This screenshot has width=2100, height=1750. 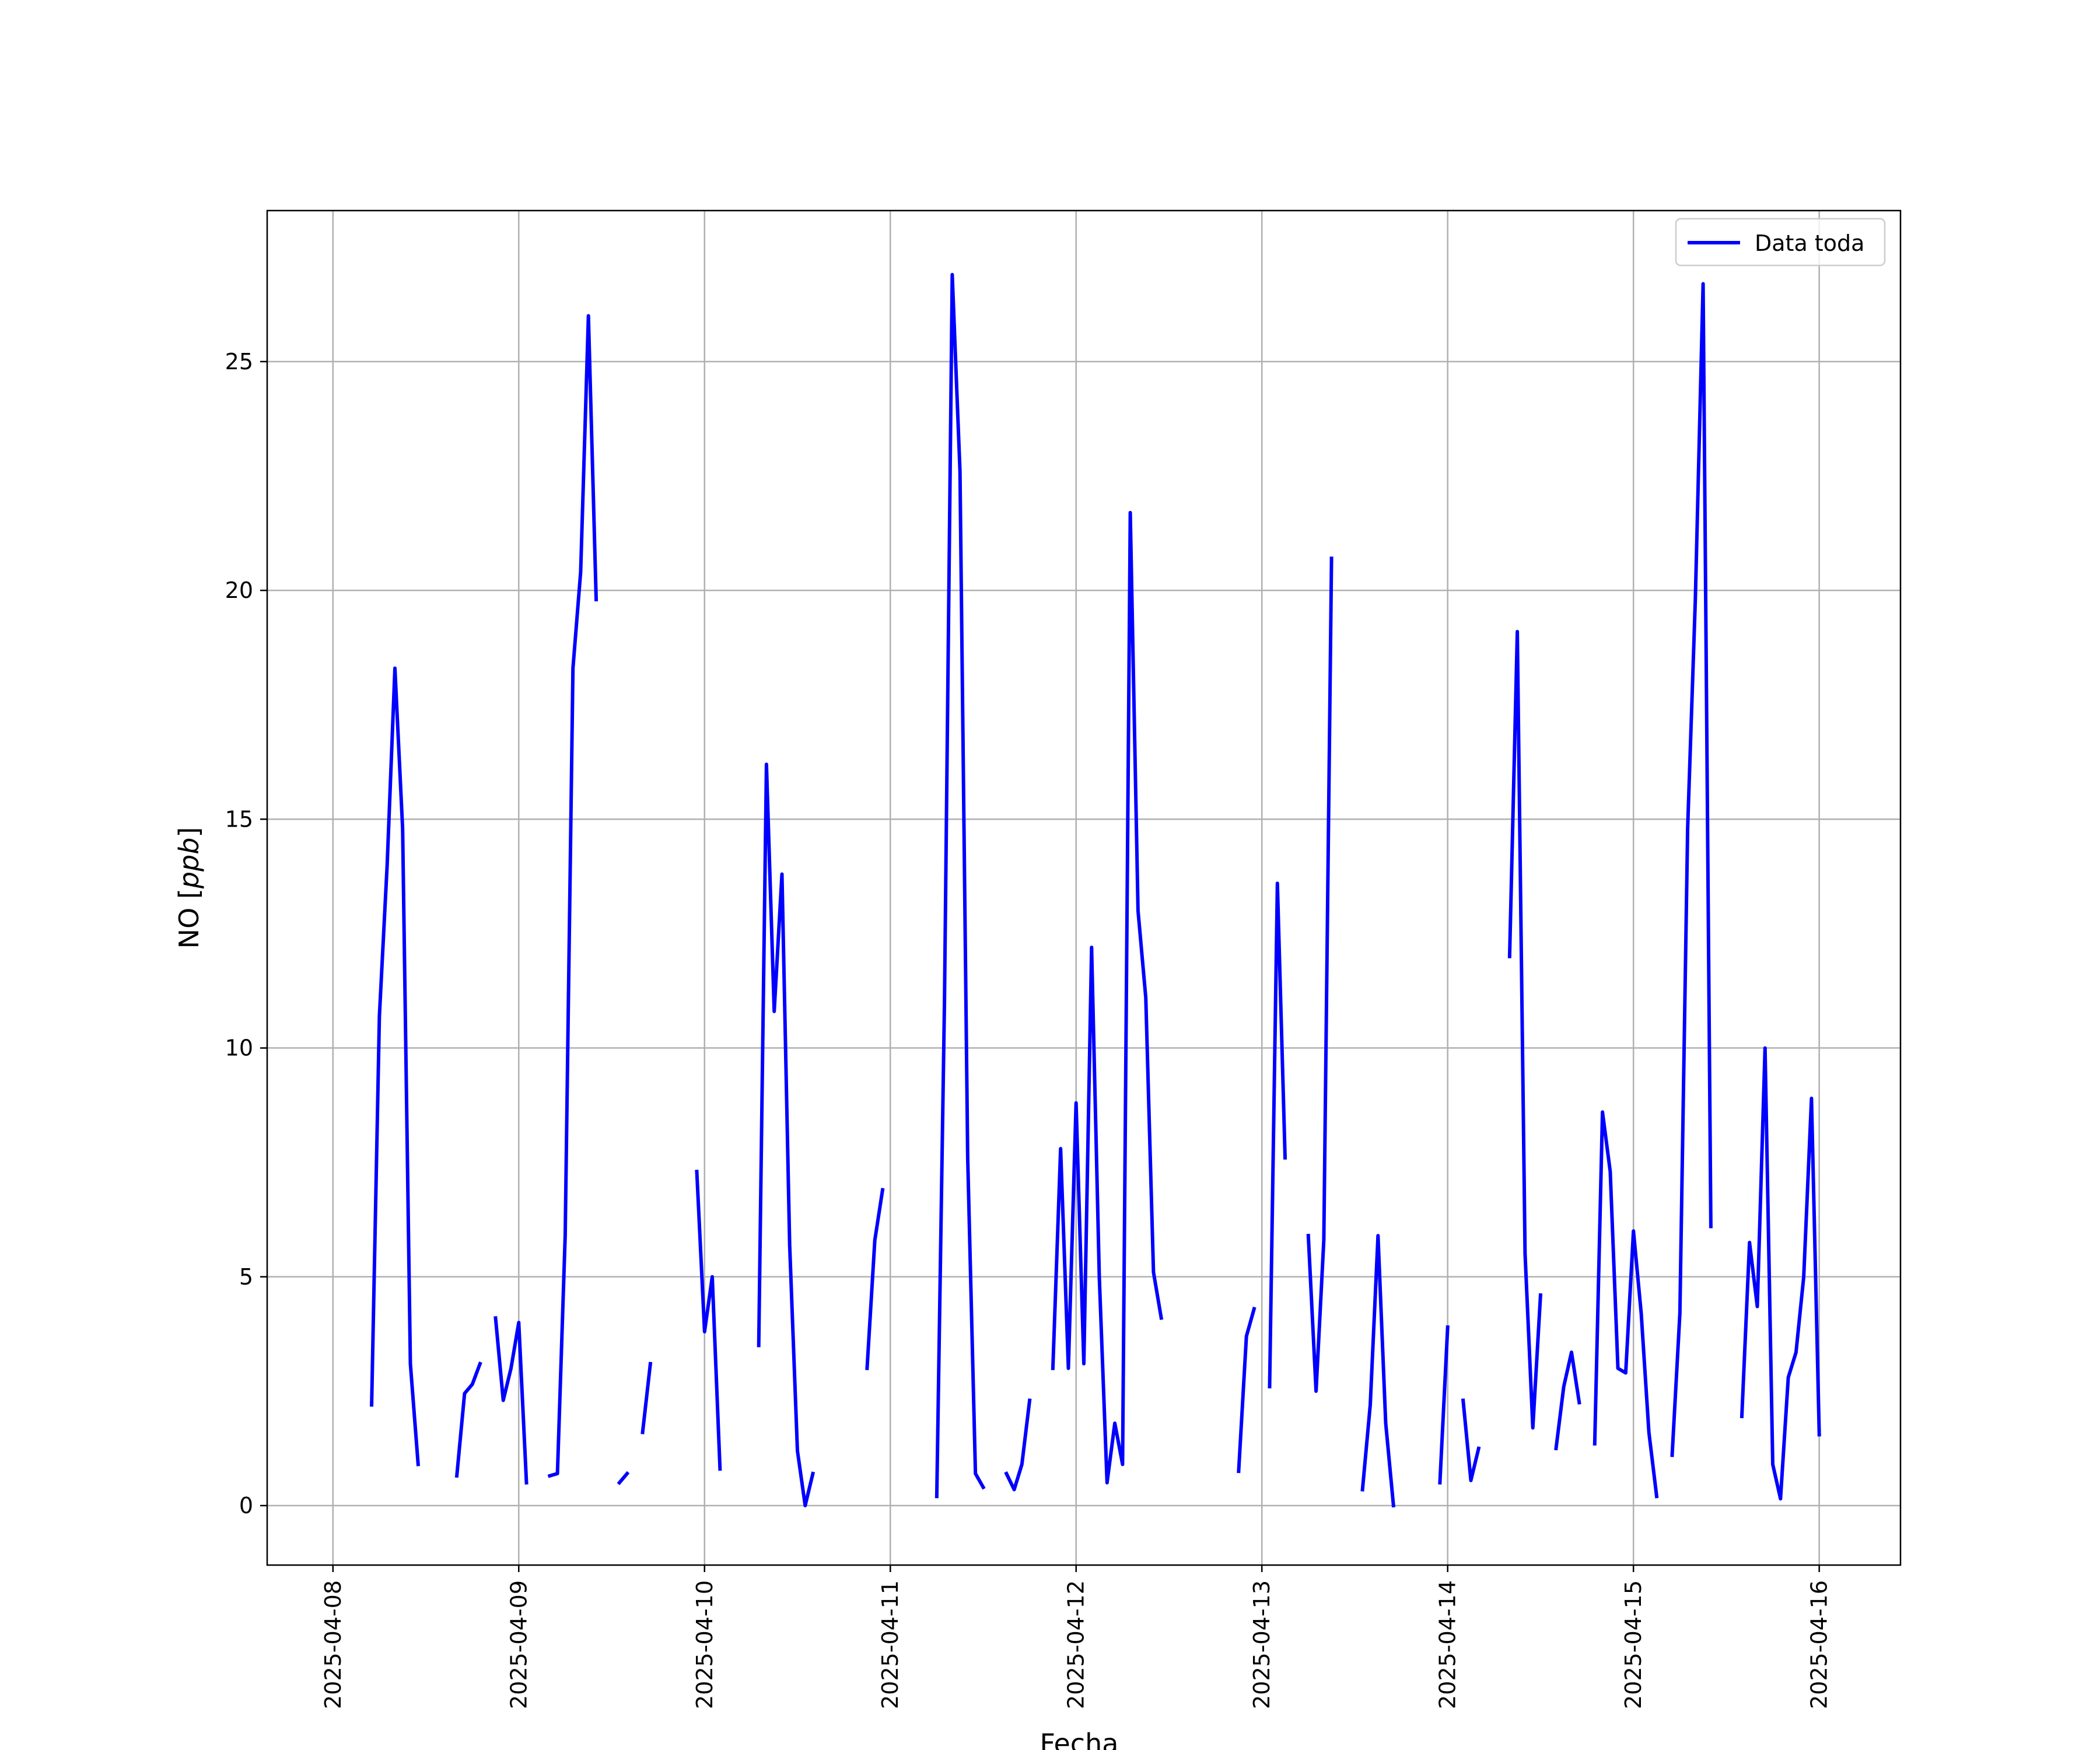 I want to click on x-tick-label: 2025-04-14, so click(x=1448, y=1644).